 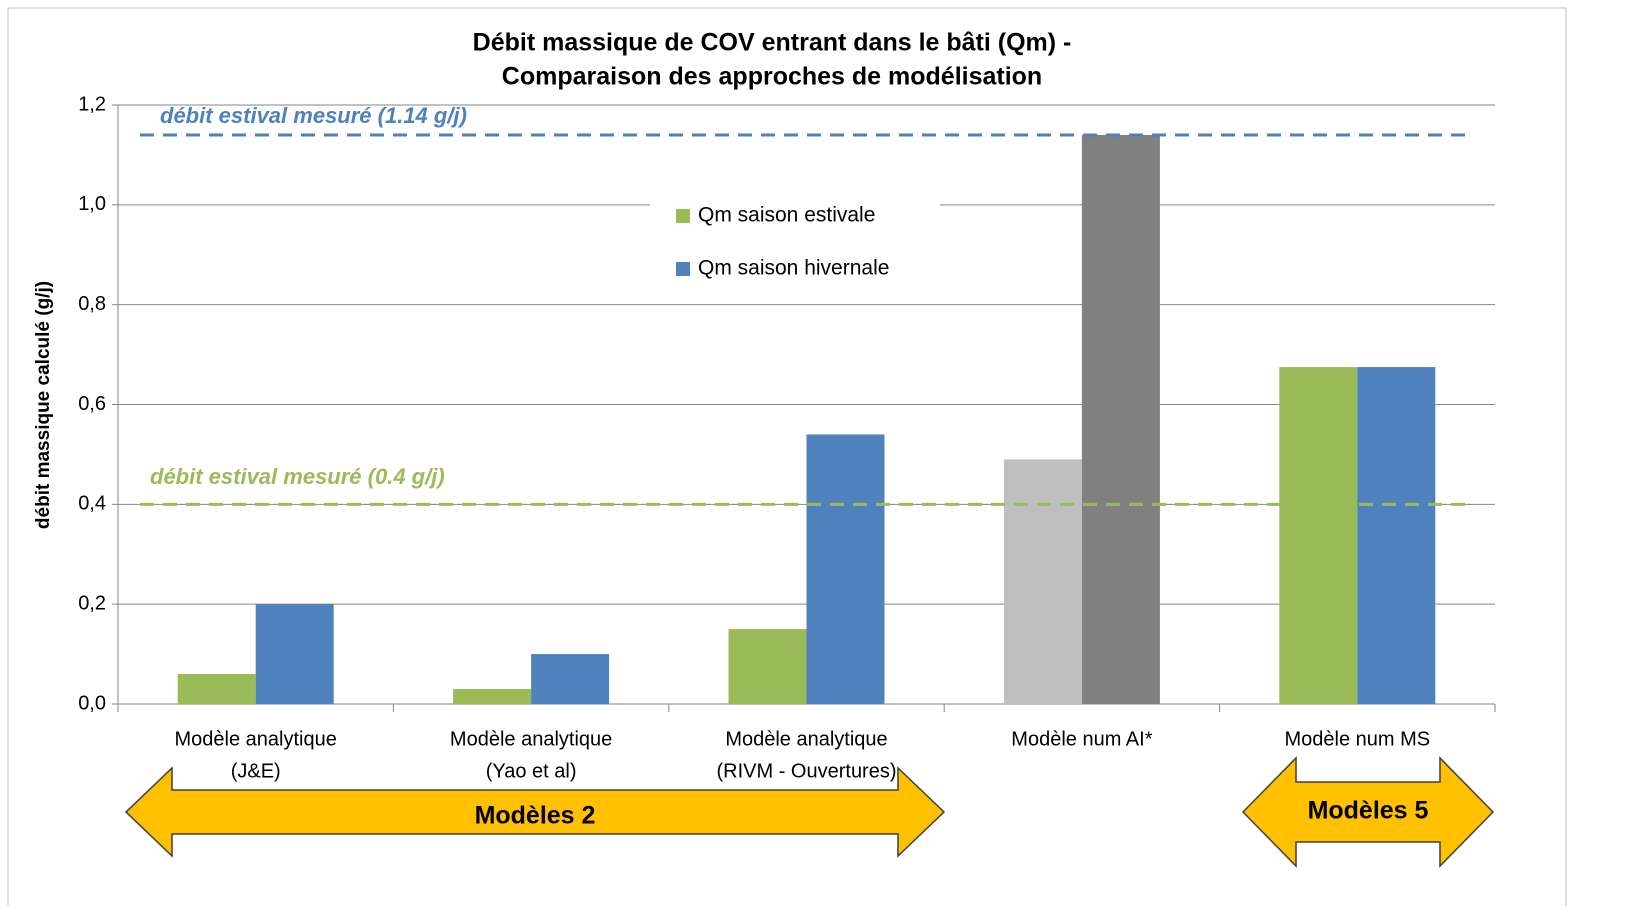 What do you see at coordinates (795, 242) in the screenshot?
I see `legend-box` at bounding box center [795, 242].